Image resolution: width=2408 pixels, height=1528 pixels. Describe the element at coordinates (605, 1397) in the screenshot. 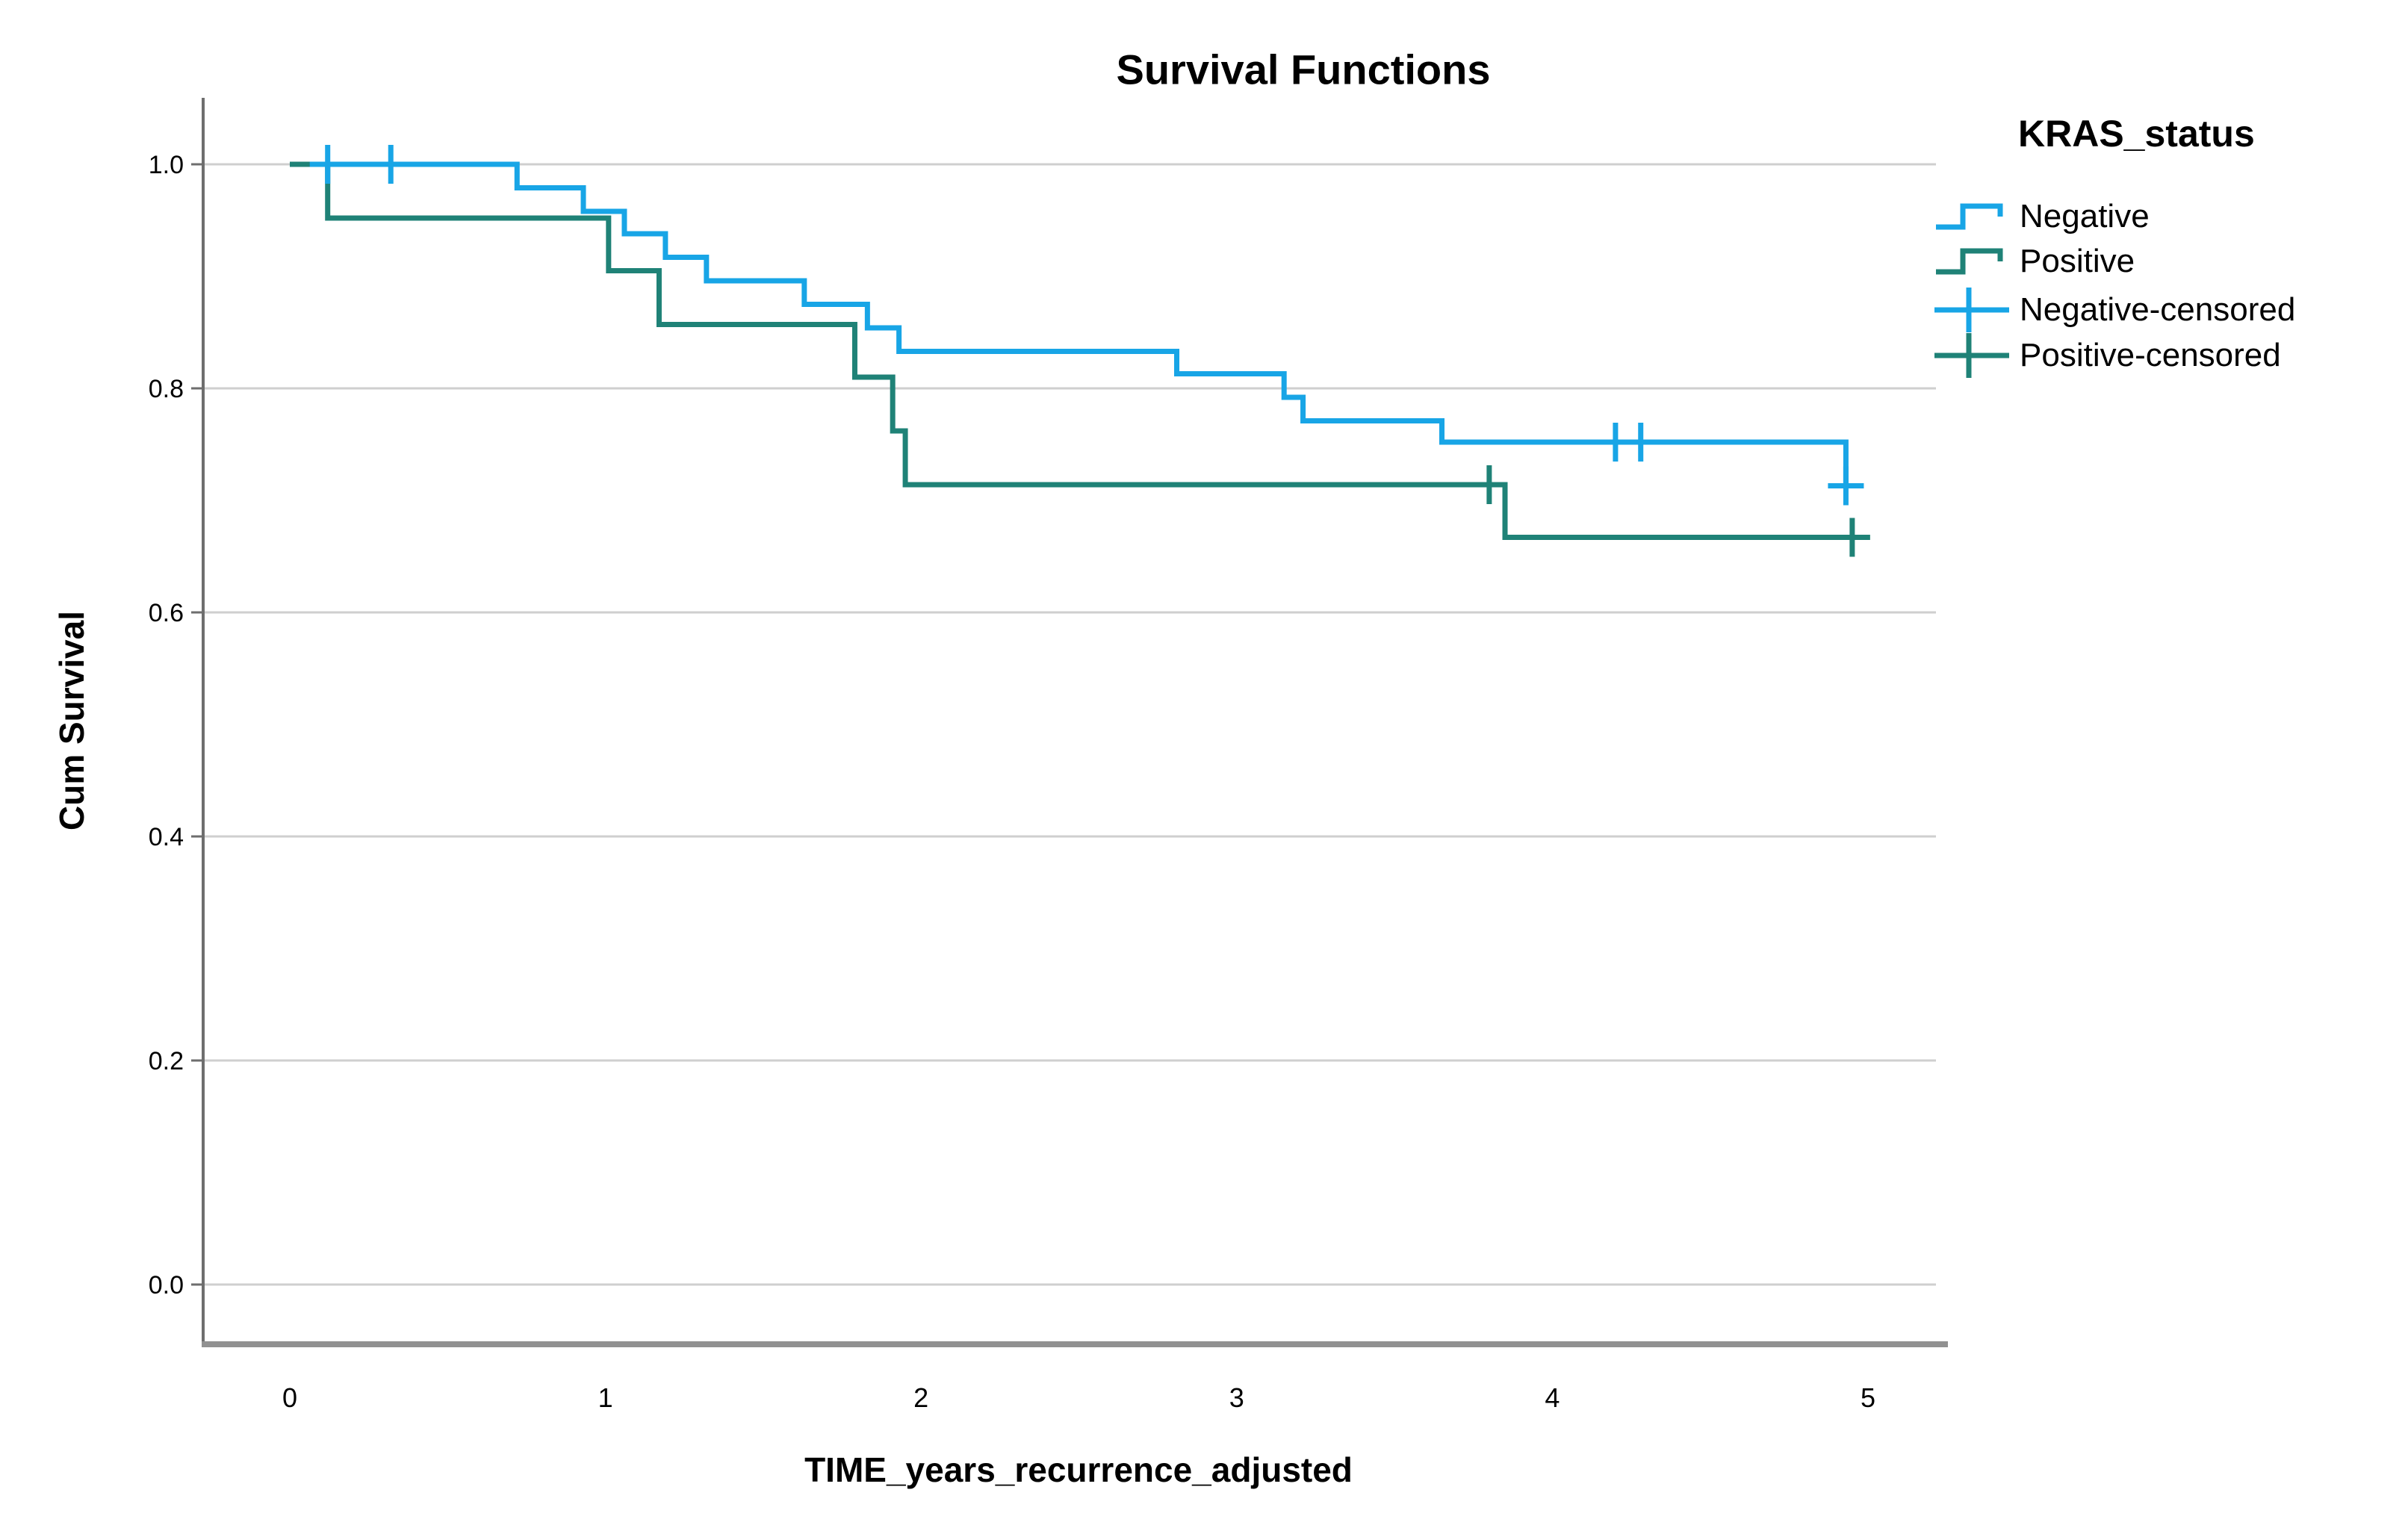

I see `x-tick-label: 1` at that location.